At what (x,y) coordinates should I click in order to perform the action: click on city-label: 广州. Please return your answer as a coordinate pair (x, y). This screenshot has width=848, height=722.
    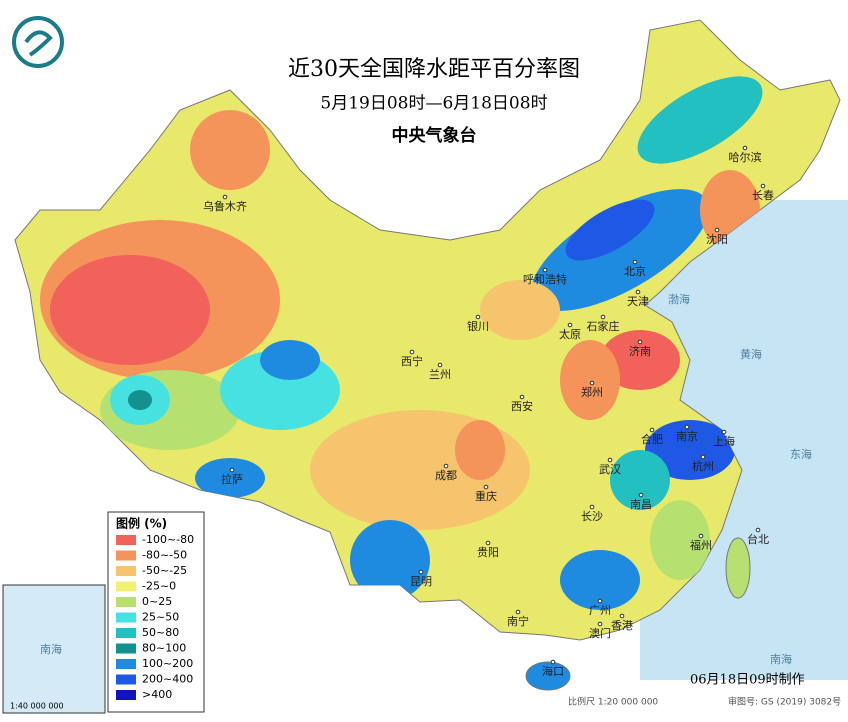
    Looking at the image, I should click on (600, 610).